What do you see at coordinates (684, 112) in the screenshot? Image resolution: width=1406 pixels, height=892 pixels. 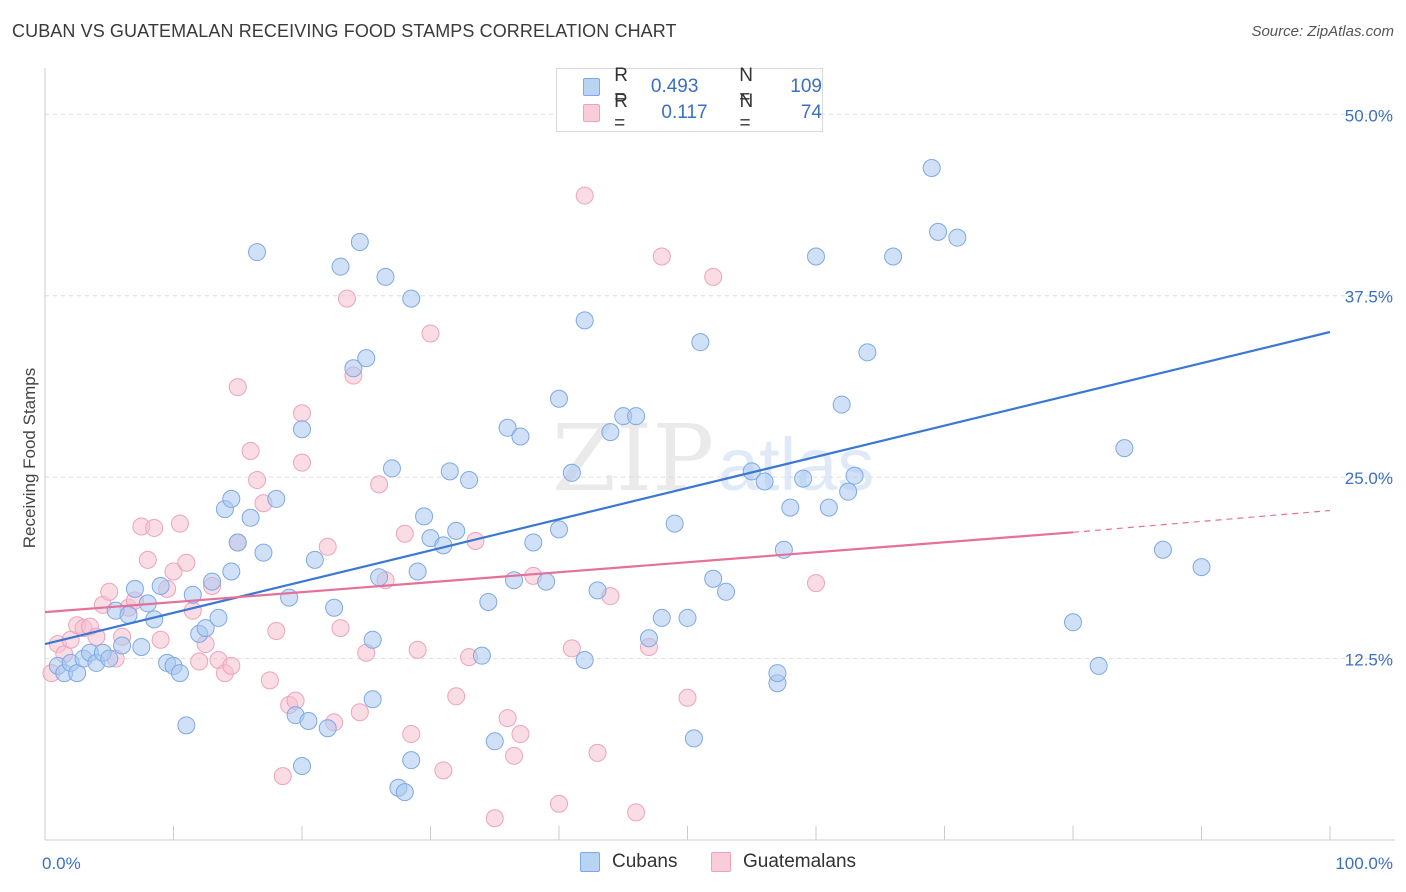 I see `r-value-guatemalans: 0.117` at bounding box center [684, 112].